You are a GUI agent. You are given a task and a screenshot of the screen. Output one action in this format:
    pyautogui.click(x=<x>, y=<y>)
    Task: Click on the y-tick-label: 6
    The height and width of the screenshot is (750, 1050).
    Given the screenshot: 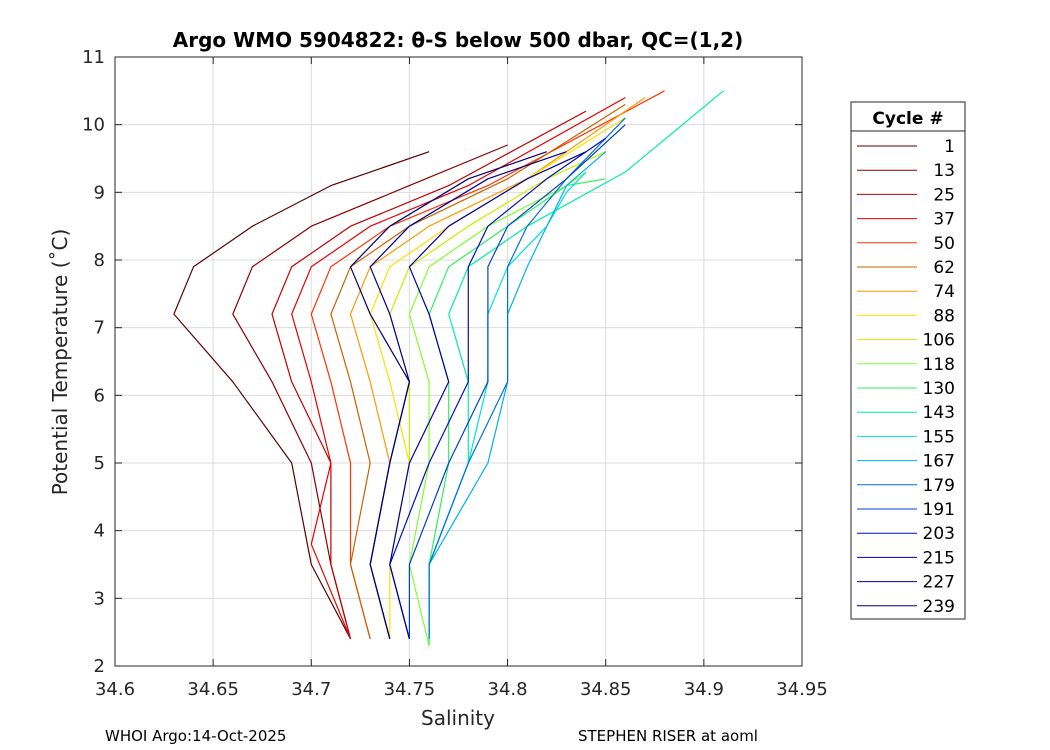 What is the action you would take?
    pyautogui.click(x=99, y=395)
    